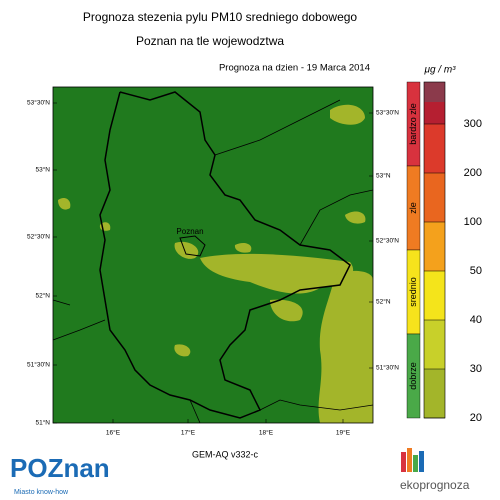  Describe the element at coordinates (413, 208) in the screenshot. I see `category-label: zle` at that location.